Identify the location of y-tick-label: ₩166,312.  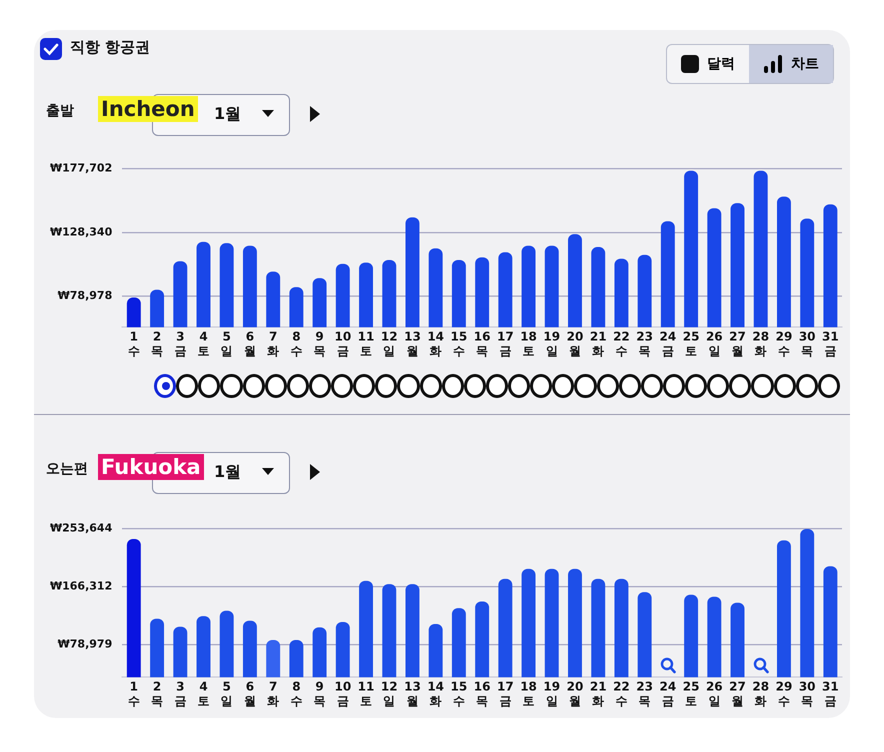
(81, 585).